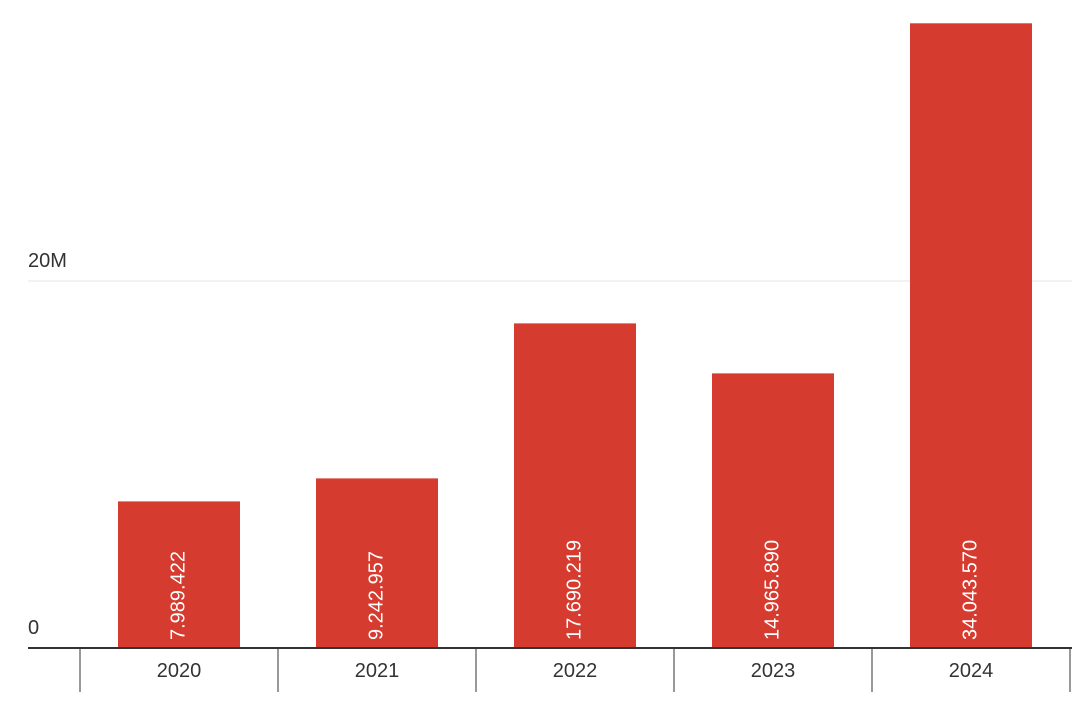 Image resolution: width=1088 pixels, height=718 pixels. What do you see at coordinates (33, 628) in the screenshot?
I see `y-tick-label: 0` at bounding box center [33, 628].